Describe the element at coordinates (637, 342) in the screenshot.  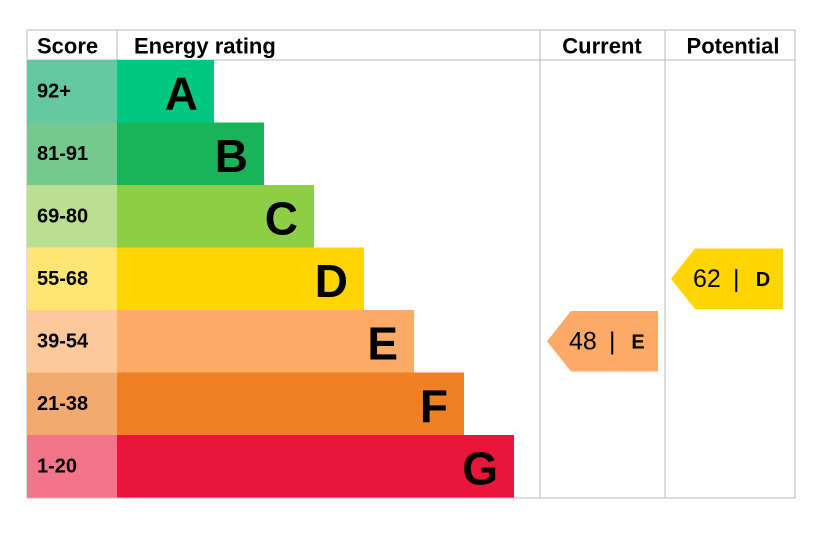
I see `current-band: E` at that location.